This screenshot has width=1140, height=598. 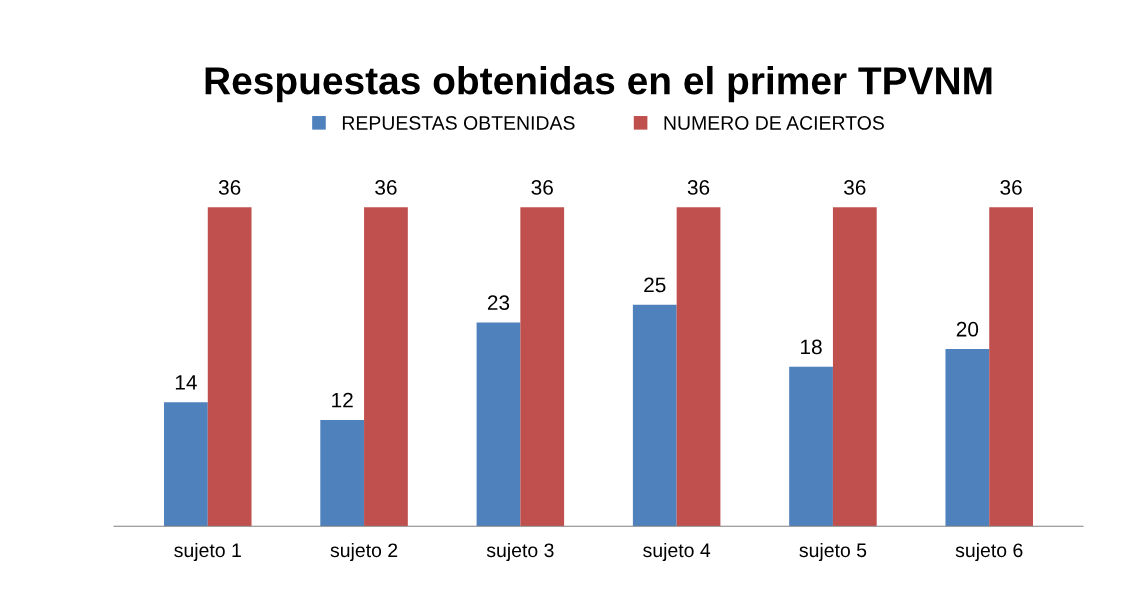 I want to click on chart-title: Respuestas obtenidas en el primer TPVNM, so click(x=598, y=84).